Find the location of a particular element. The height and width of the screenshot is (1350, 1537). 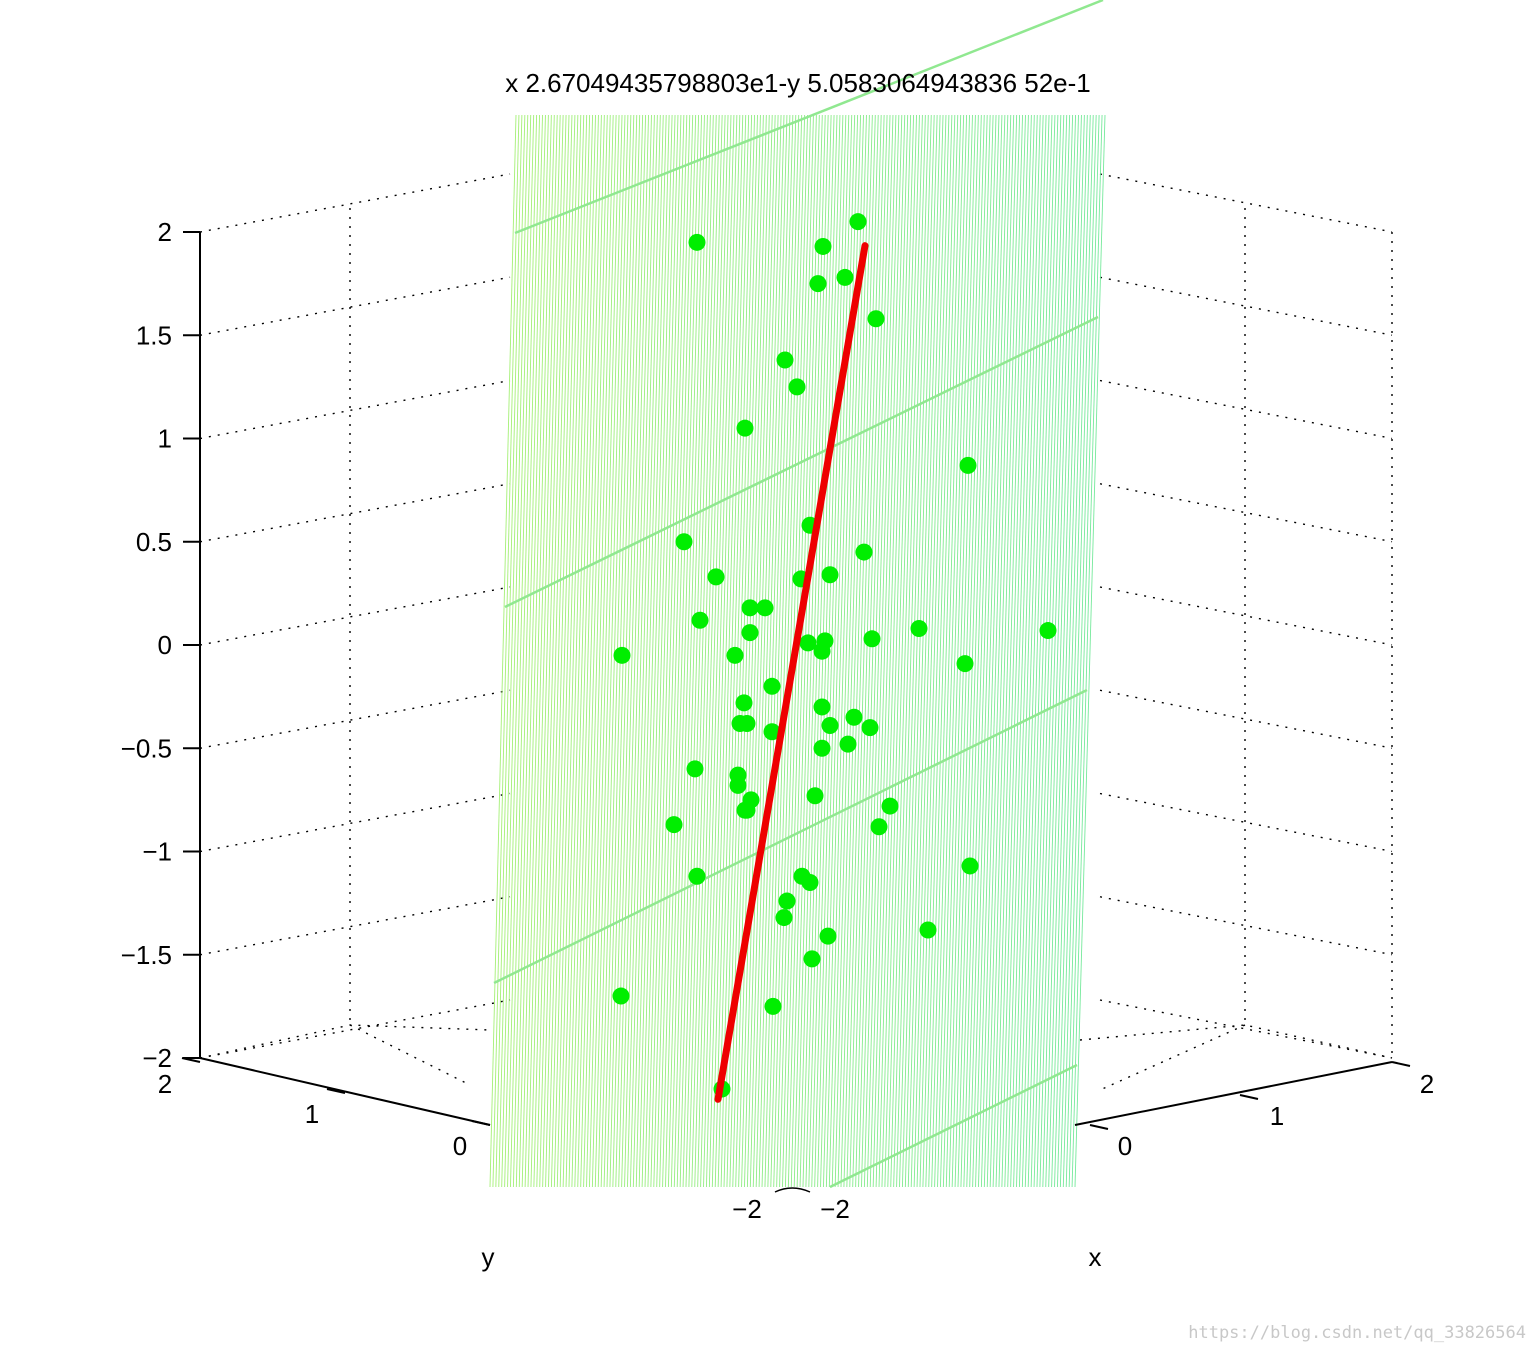

x-tick-label: 1 is located at coordinates (1277, 1116).